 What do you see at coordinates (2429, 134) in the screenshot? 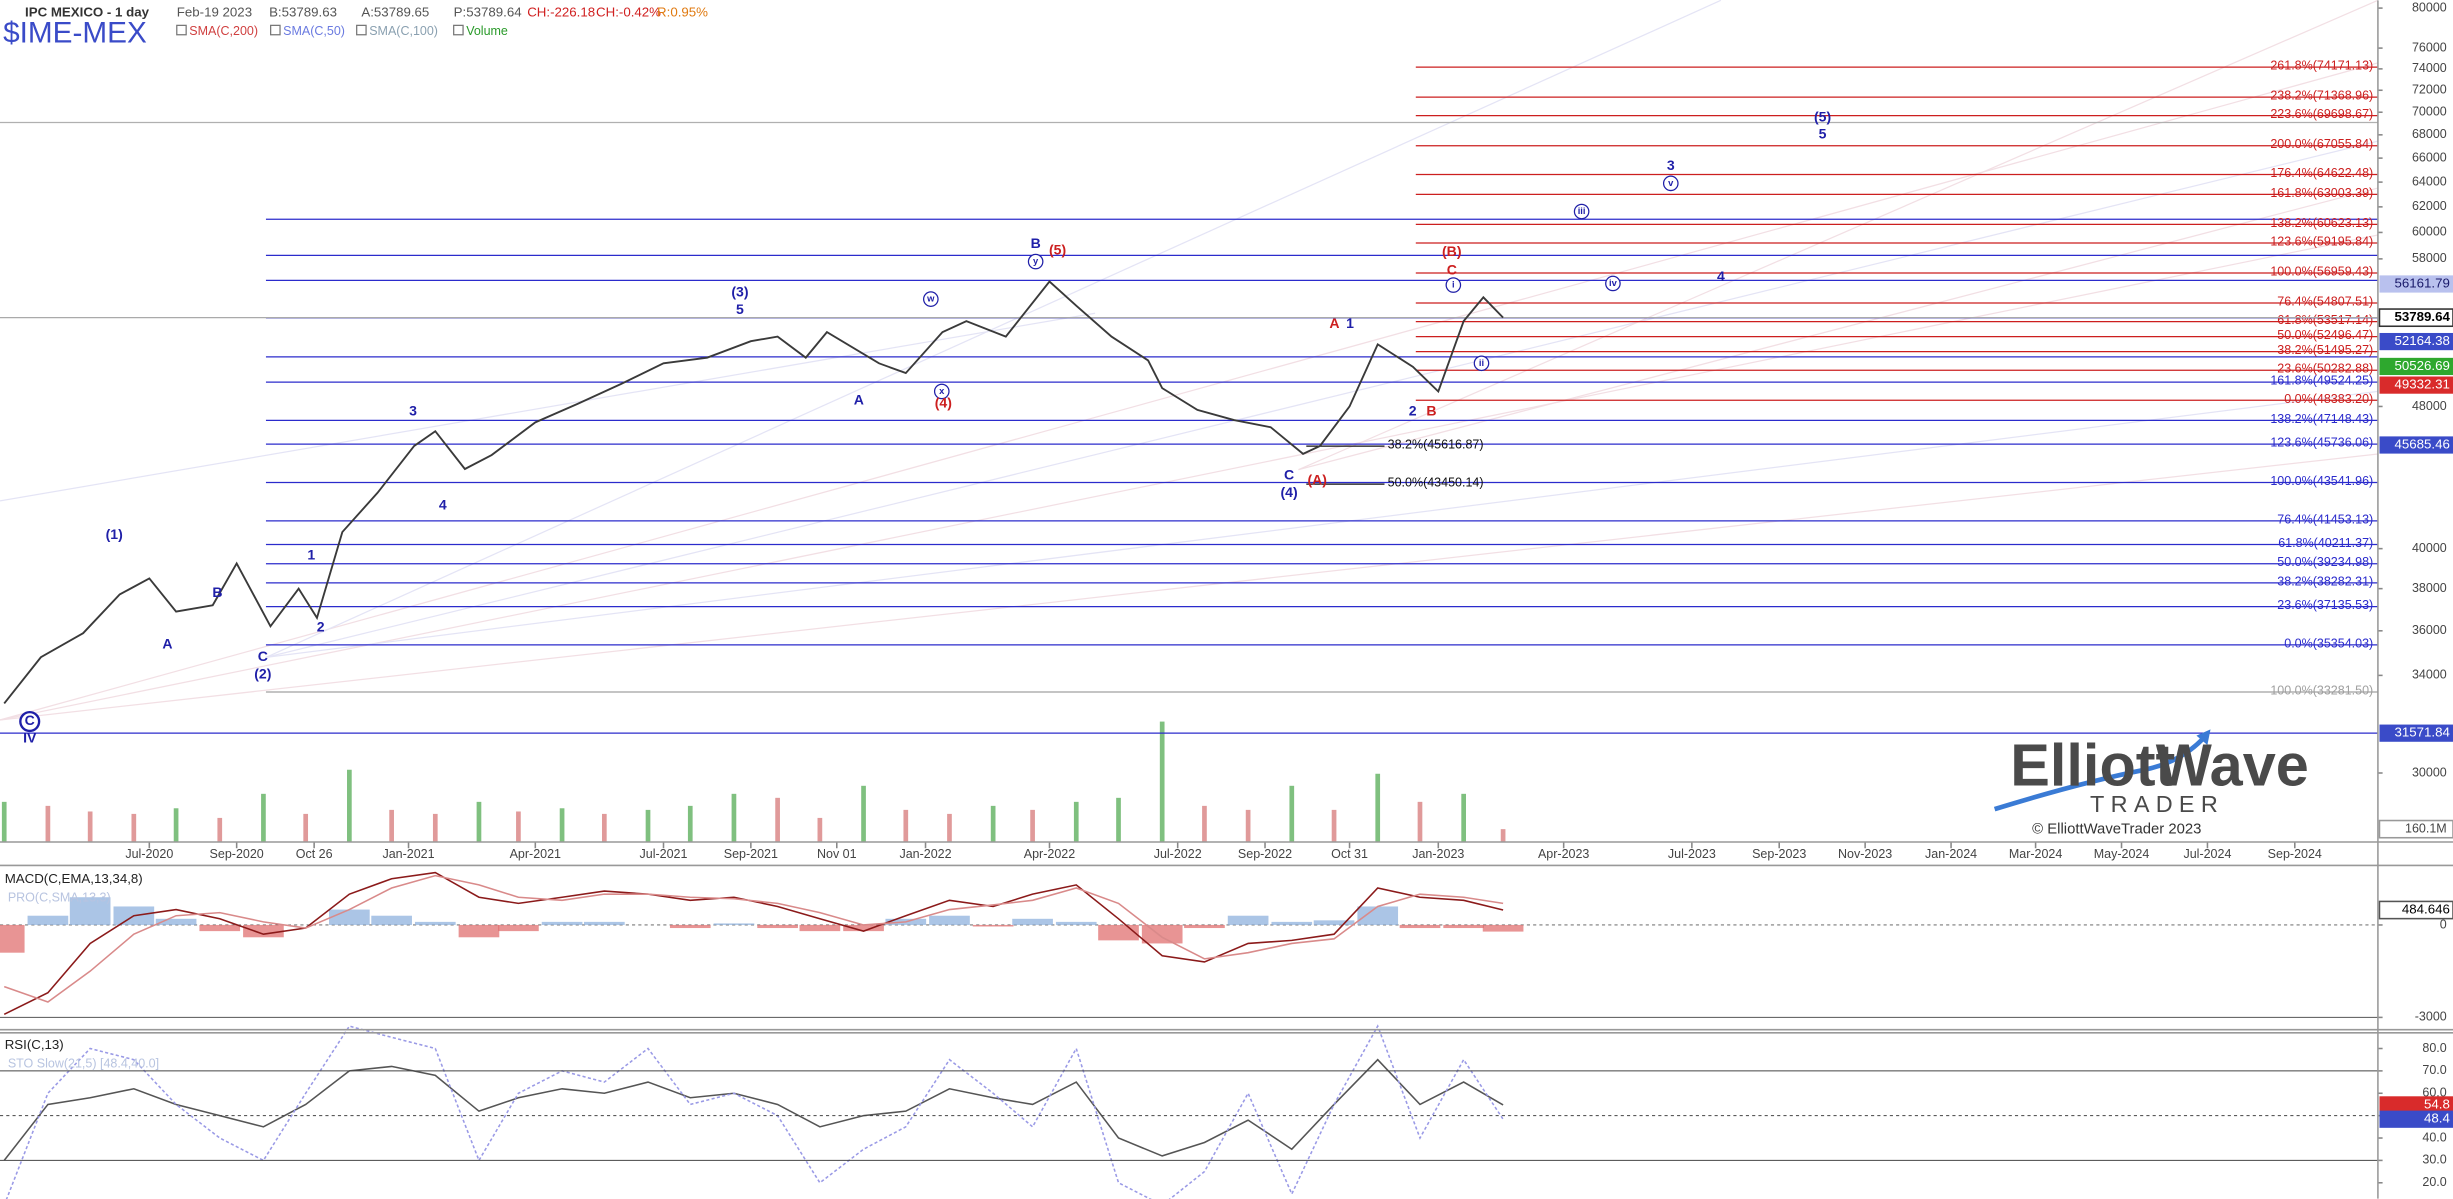
I see `y-tick-label: 68000` at bounding box center [2429, 134].